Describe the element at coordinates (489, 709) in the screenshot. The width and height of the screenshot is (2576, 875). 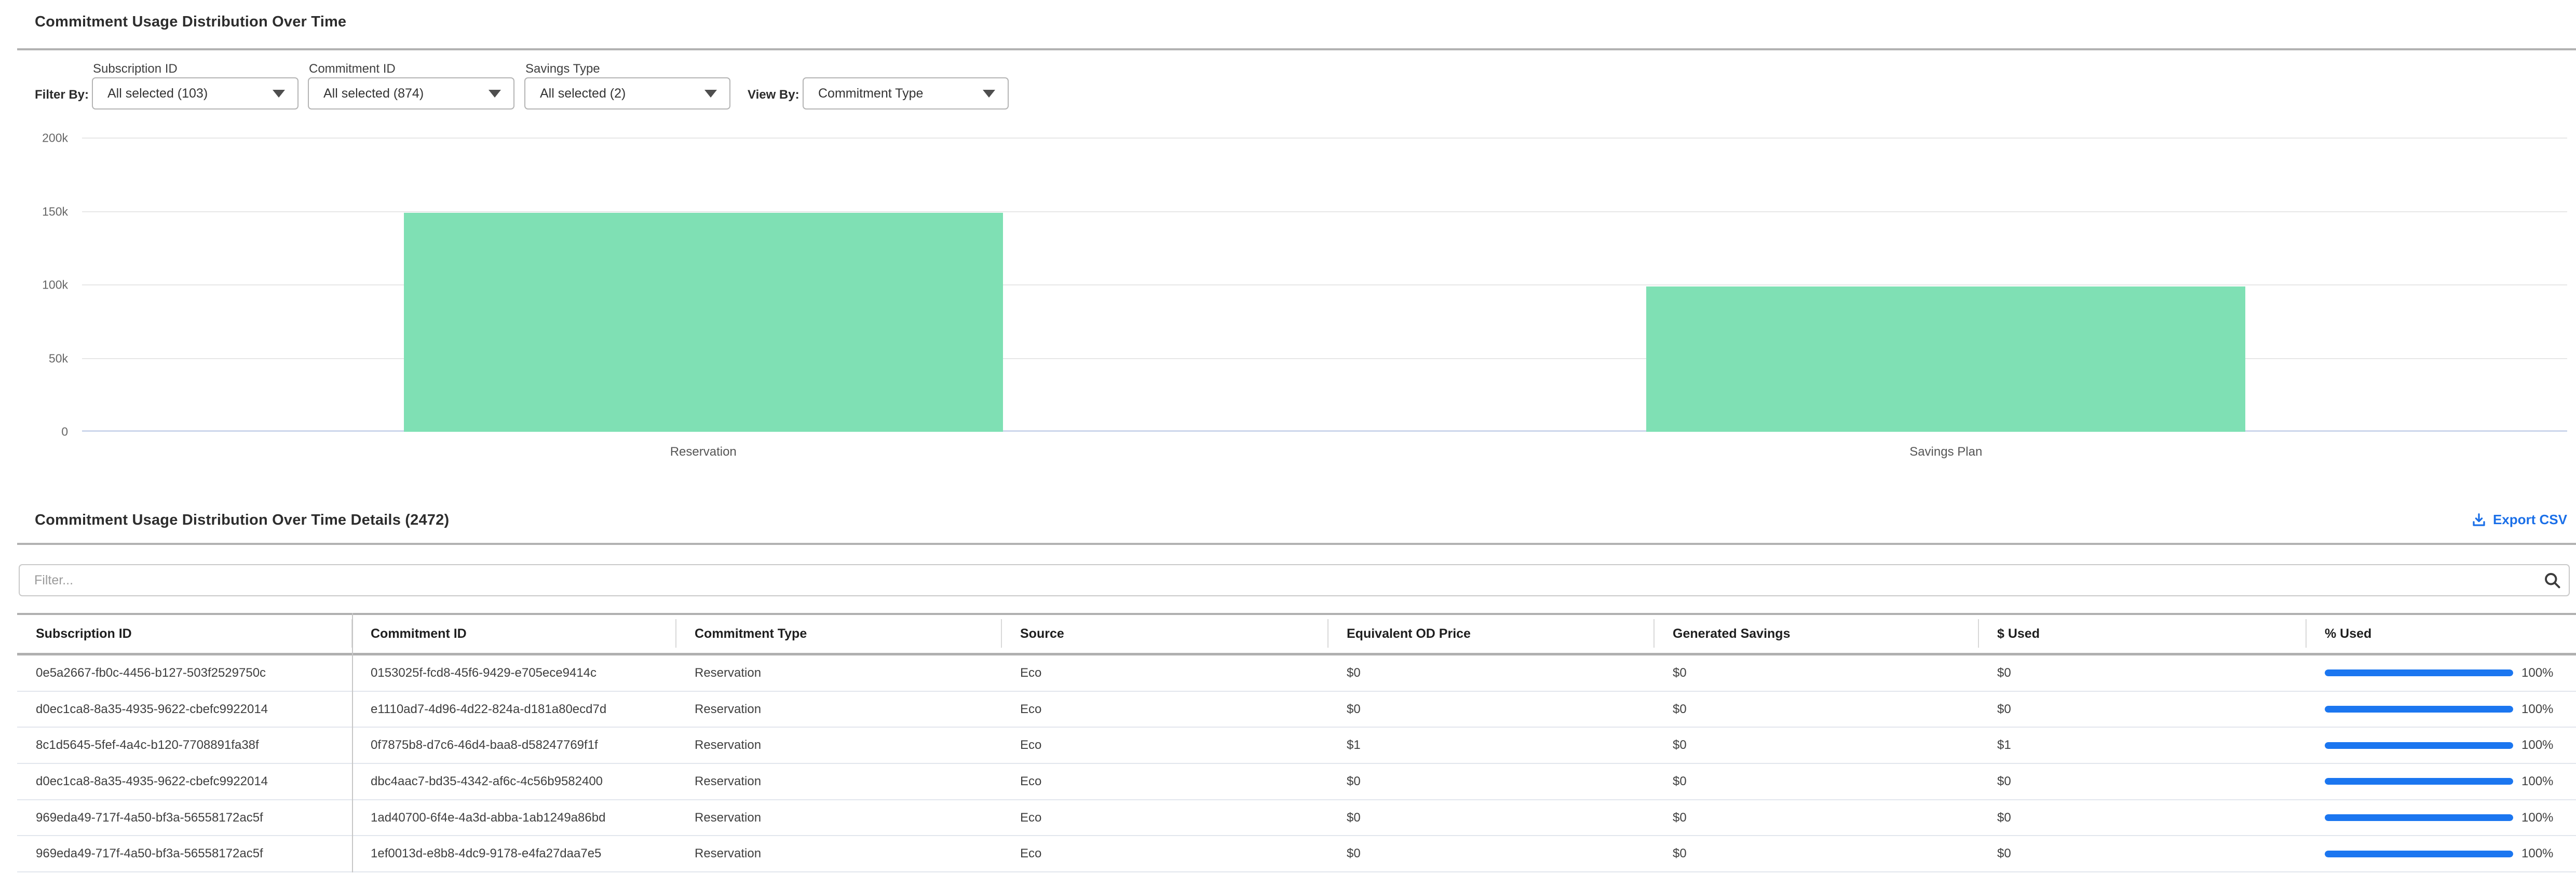
I see `cell-commitment-id: e1110ad7-4d96-4d22-824a-d181a80ecd7d` at that location.